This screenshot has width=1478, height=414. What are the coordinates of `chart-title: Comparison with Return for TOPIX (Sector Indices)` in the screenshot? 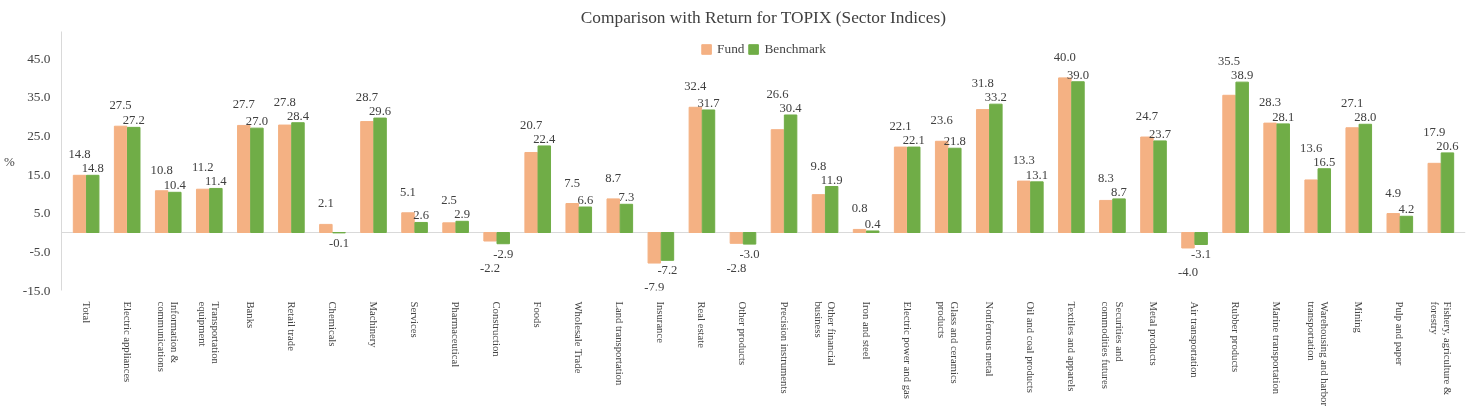 It's located at (763, 17).